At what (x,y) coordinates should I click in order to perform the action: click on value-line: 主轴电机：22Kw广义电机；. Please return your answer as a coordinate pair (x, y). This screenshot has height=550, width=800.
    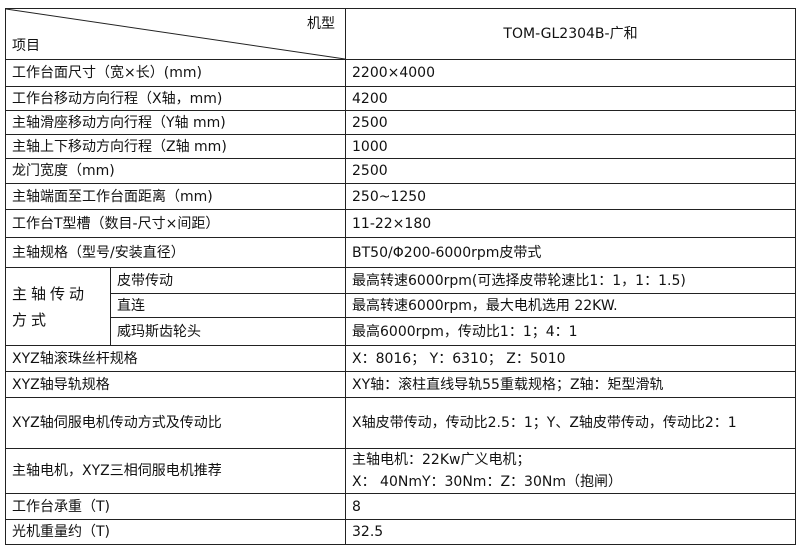
    Looking at the image, I should click on (441, 460).